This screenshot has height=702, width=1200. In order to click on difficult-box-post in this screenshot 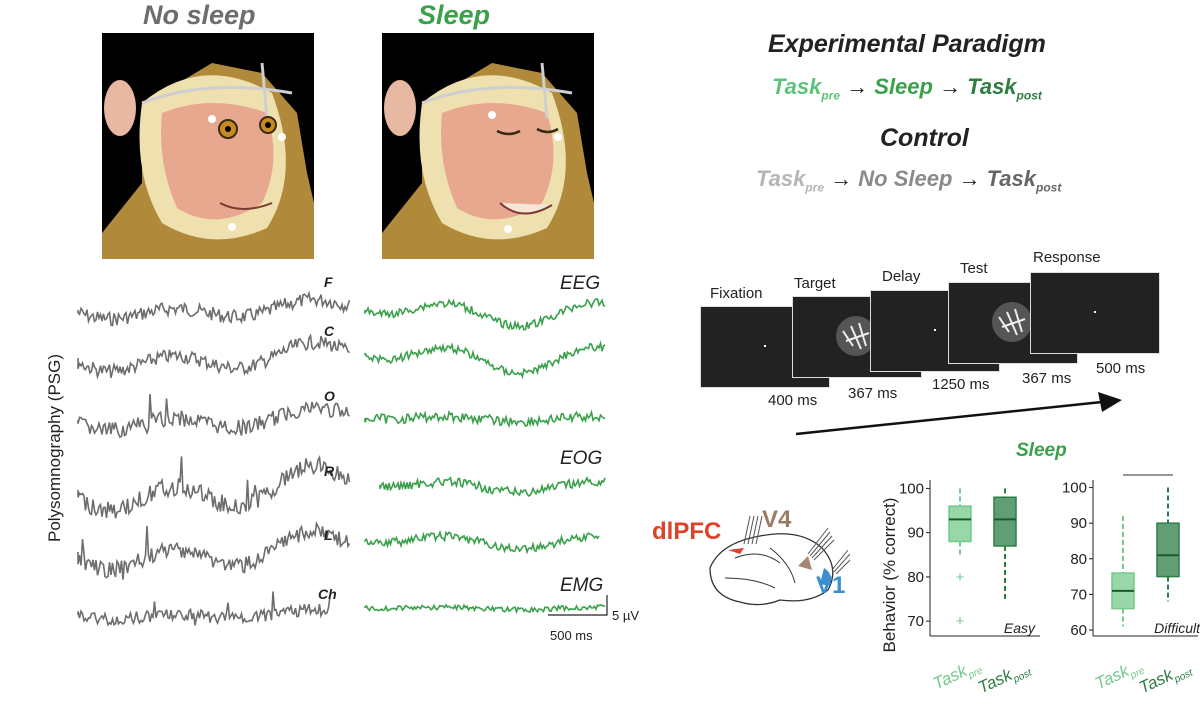, I will do `click(1168, 550)`.